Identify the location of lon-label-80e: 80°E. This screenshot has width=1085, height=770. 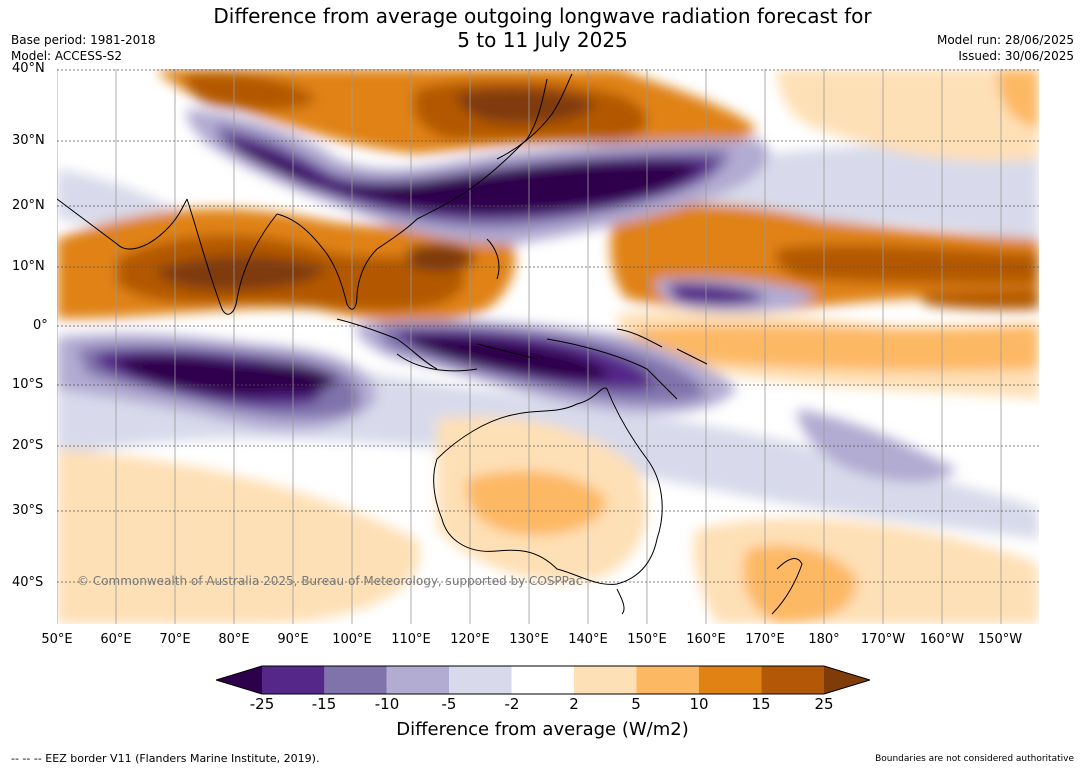
(234, 639).